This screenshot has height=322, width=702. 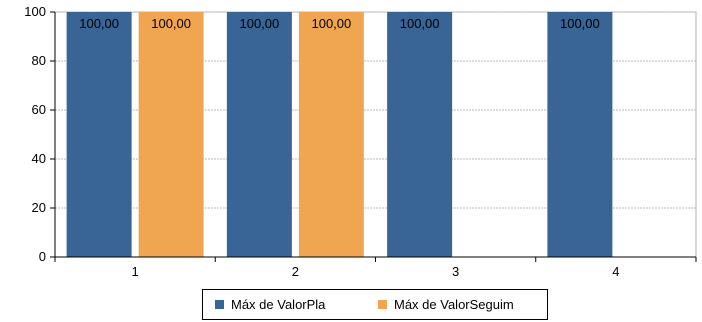 I want to click on x-tick-label: 2, so click(x=295, y=271).